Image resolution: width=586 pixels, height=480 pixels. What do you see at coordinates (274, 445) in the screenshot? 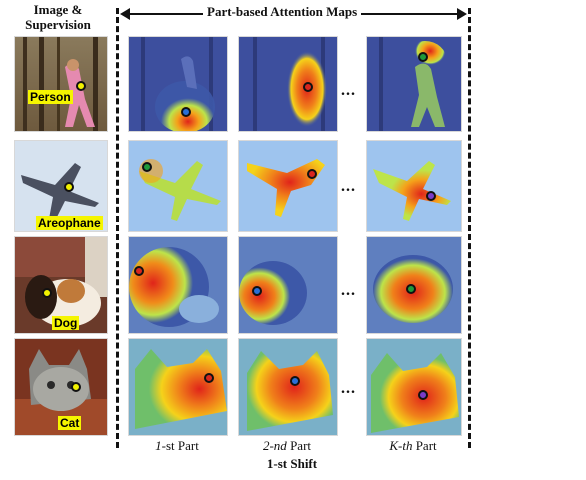
I see `ordinal: 2-nd` at bounding box center [274, 445].